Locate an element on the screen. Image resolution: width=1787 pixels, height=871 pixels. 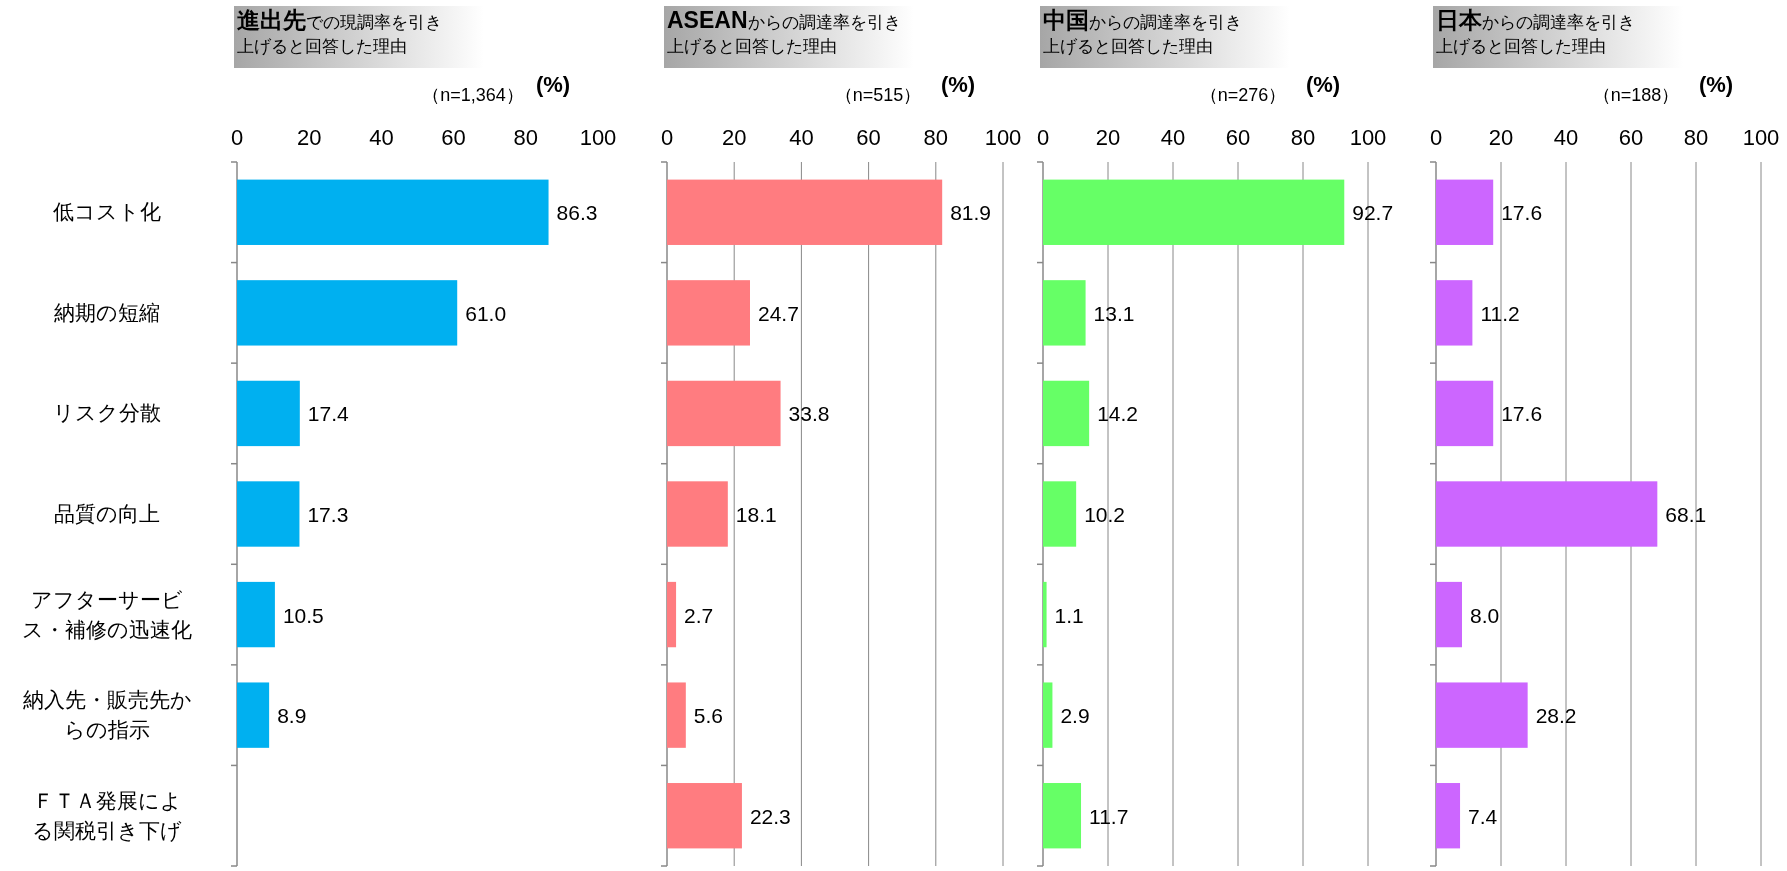
chart-title: 中国からの調達率を引き上げると回答した理由 is located at coordinates (1143, 32).